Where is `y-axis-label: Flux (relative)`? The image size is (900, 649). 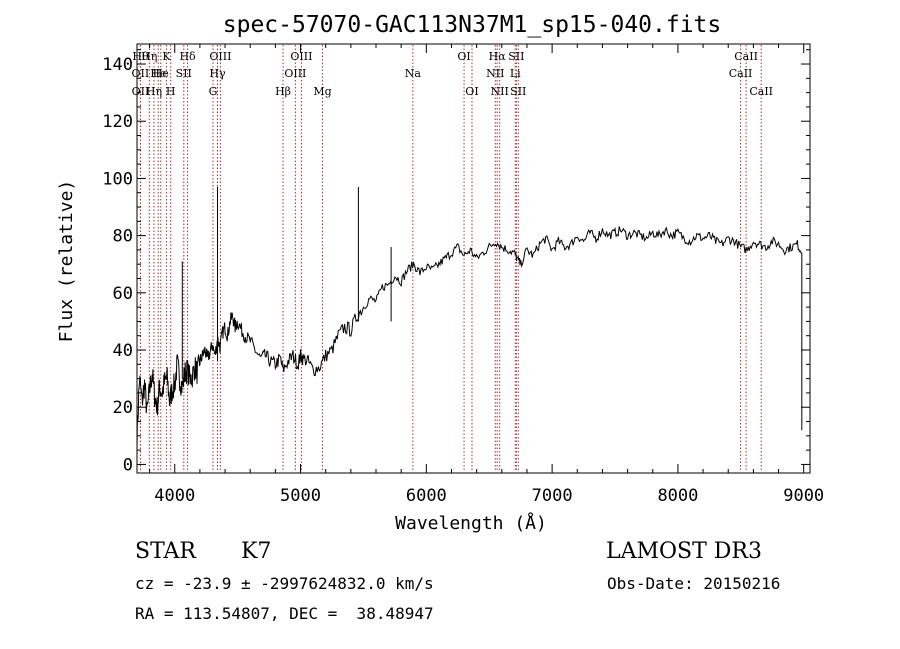 y-axis-label: Flux (relative) is located at coordinates (66, 261).